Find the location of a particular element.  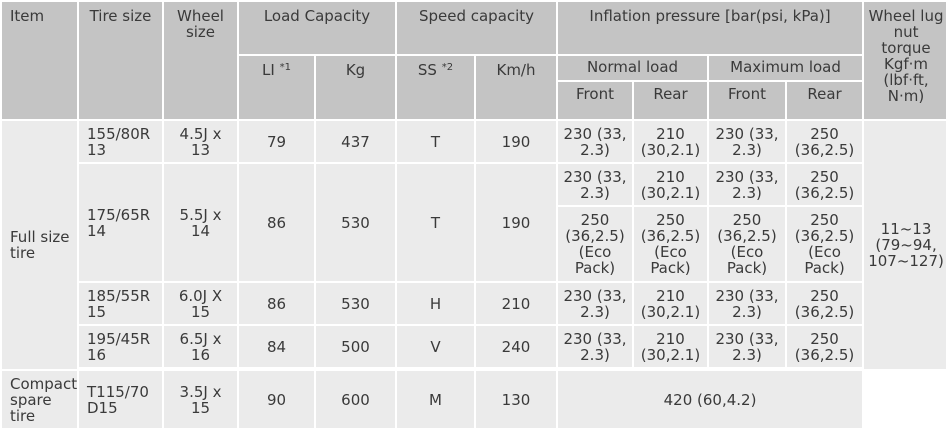

ss-cell: M is located at coordinates (435, 399).